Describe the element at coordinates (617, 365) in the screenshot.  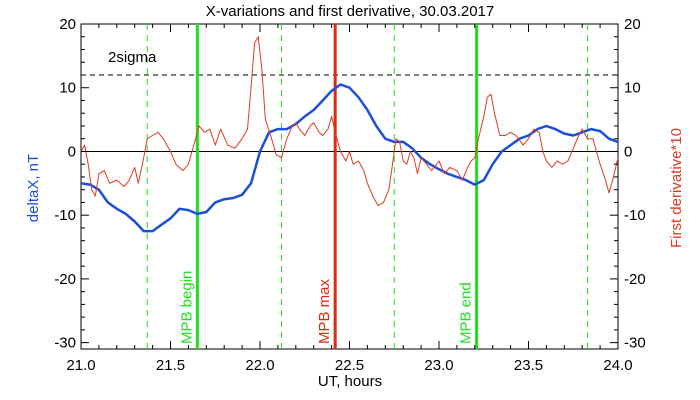
I see `x-tick-label: 24.0` at that location.